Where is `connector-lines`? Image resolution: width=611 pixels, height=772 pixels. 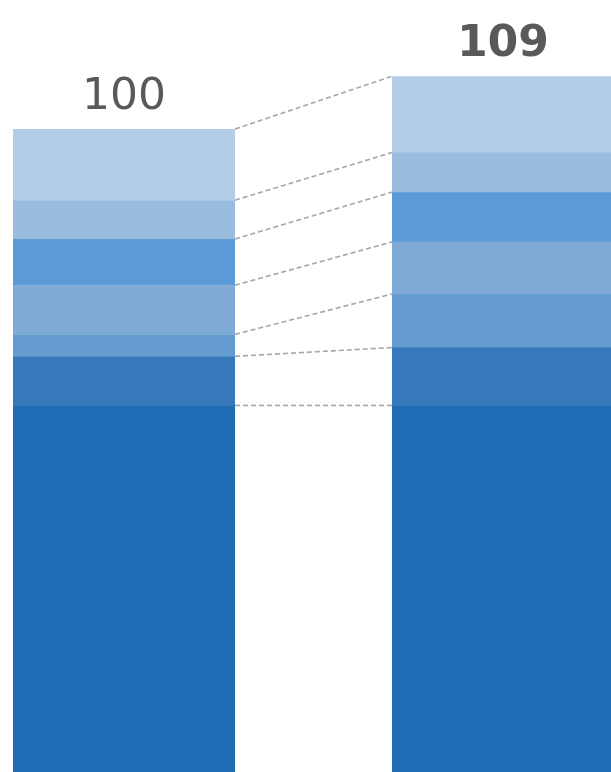
connector-lines is located at coordinates (313, 241).